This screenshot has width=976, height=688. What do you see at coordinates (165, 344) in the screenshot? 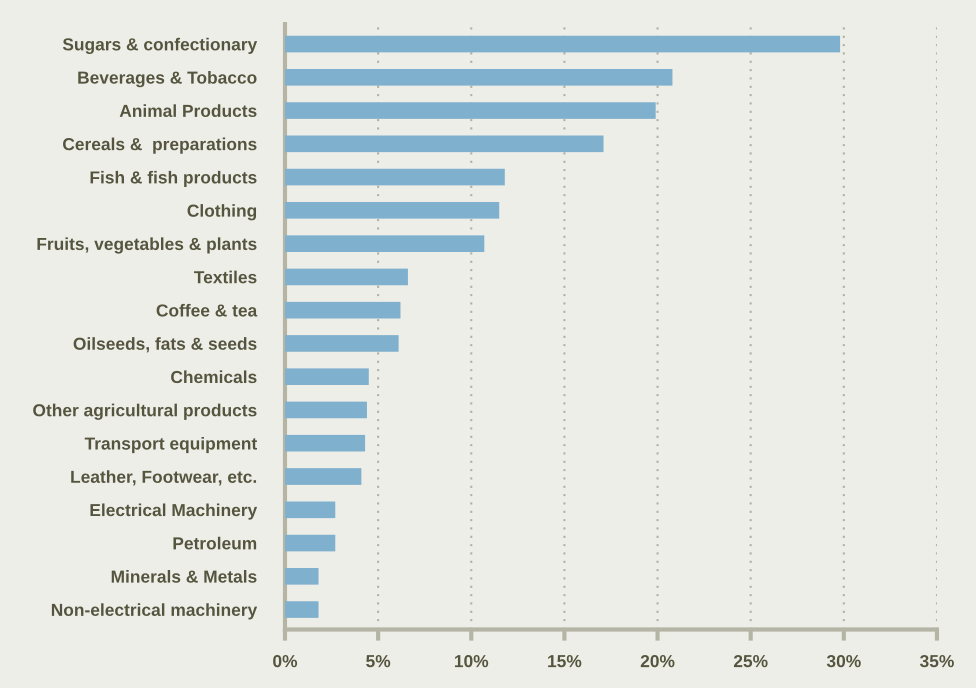
I see `y-tick-label: Oilseeds, fats & seeds` at bounding box center [165, 344].